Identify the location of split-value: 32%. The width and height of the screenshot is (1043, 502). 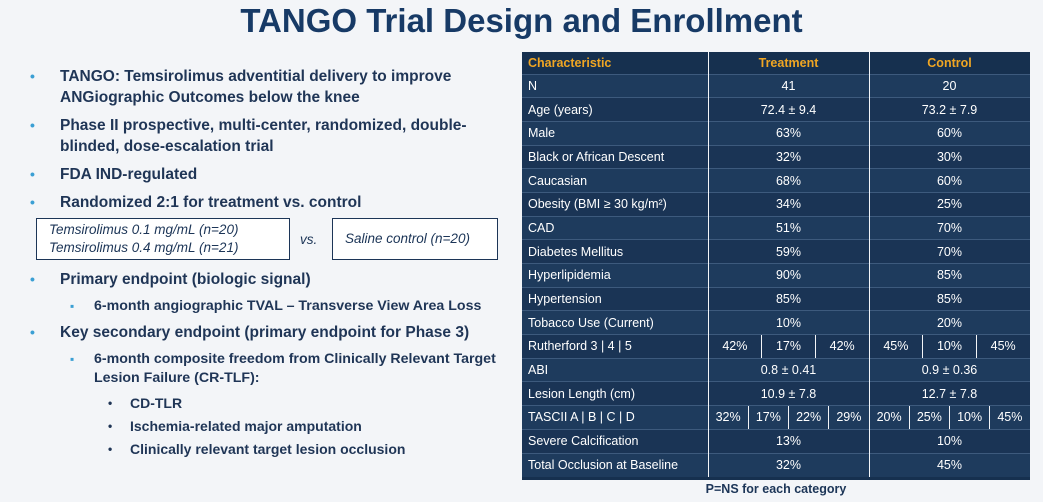
(729, 417).